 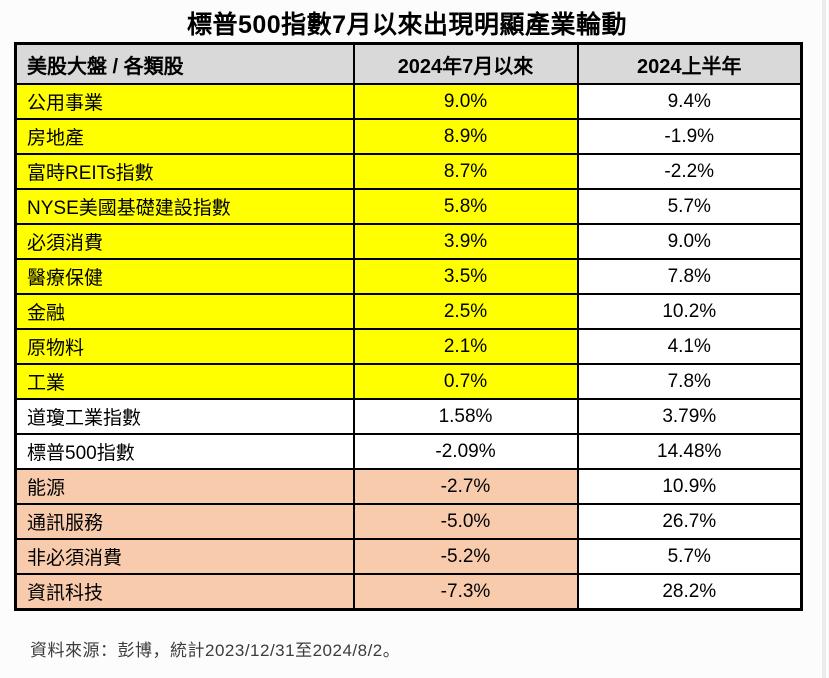 I want to click on column-header-sector: 美股大盤 / 各類股, so click(x=184, y=63).